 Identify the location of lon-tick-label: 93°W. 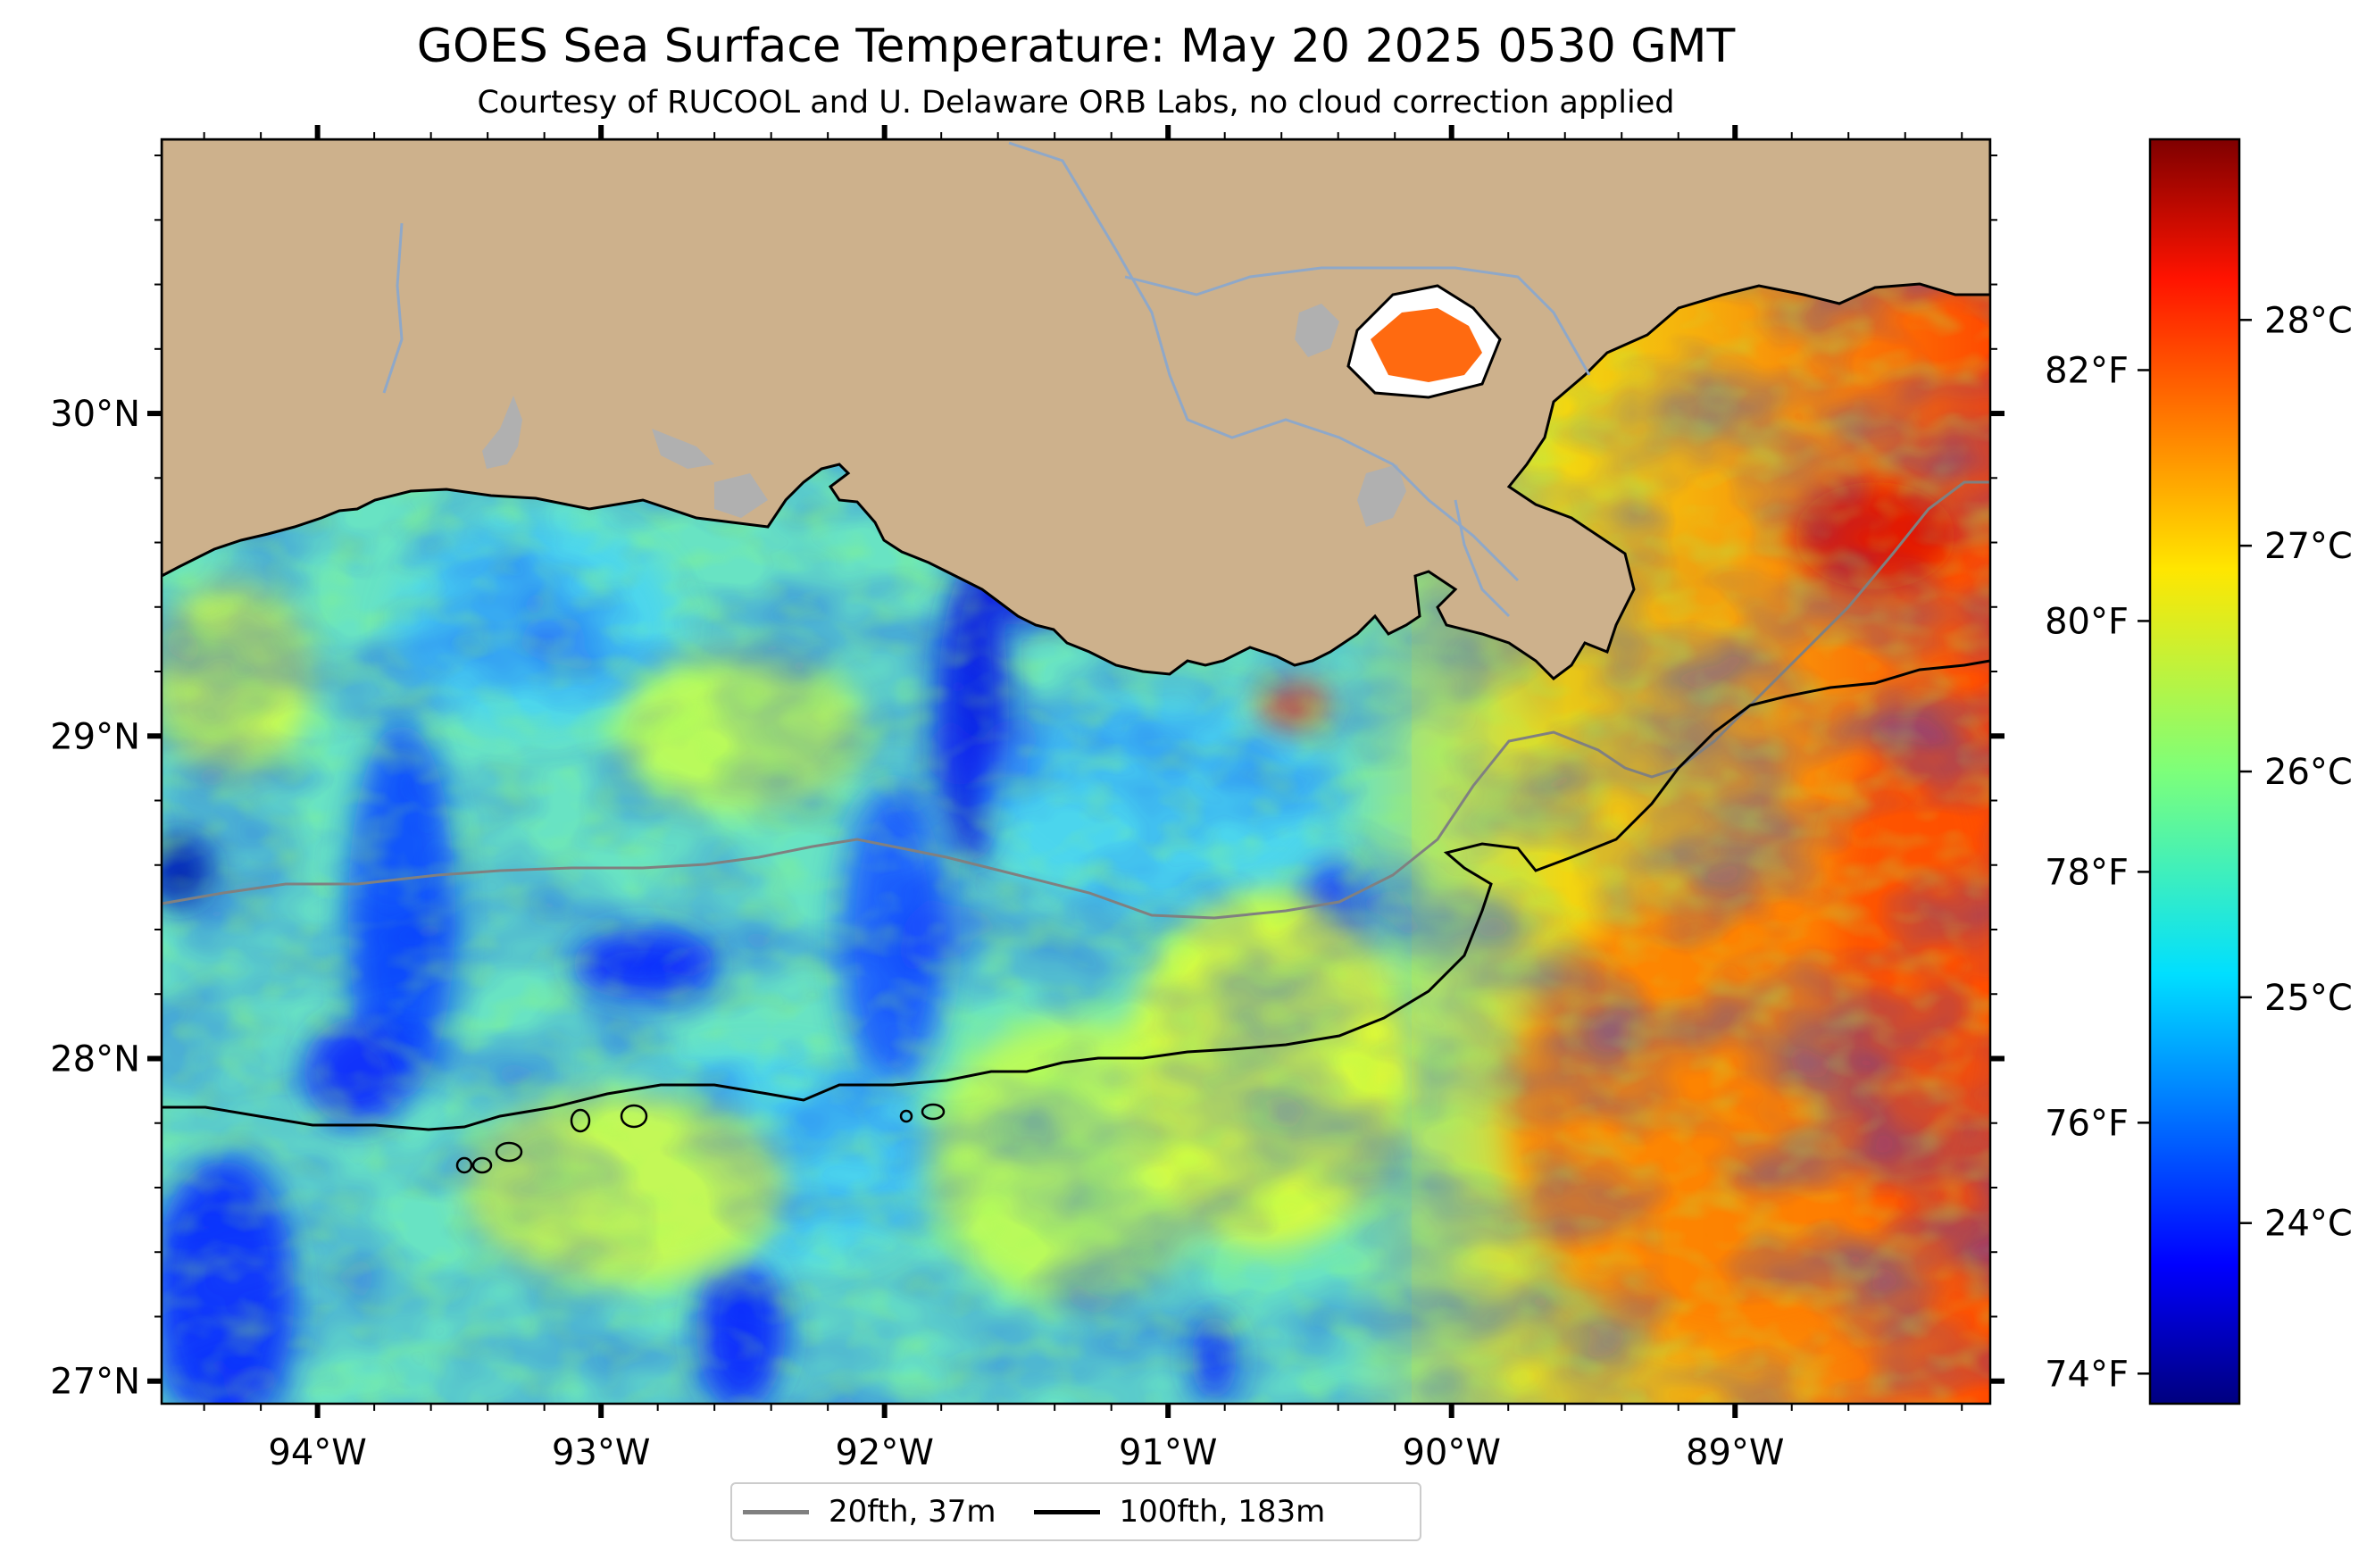
(601, 1452).